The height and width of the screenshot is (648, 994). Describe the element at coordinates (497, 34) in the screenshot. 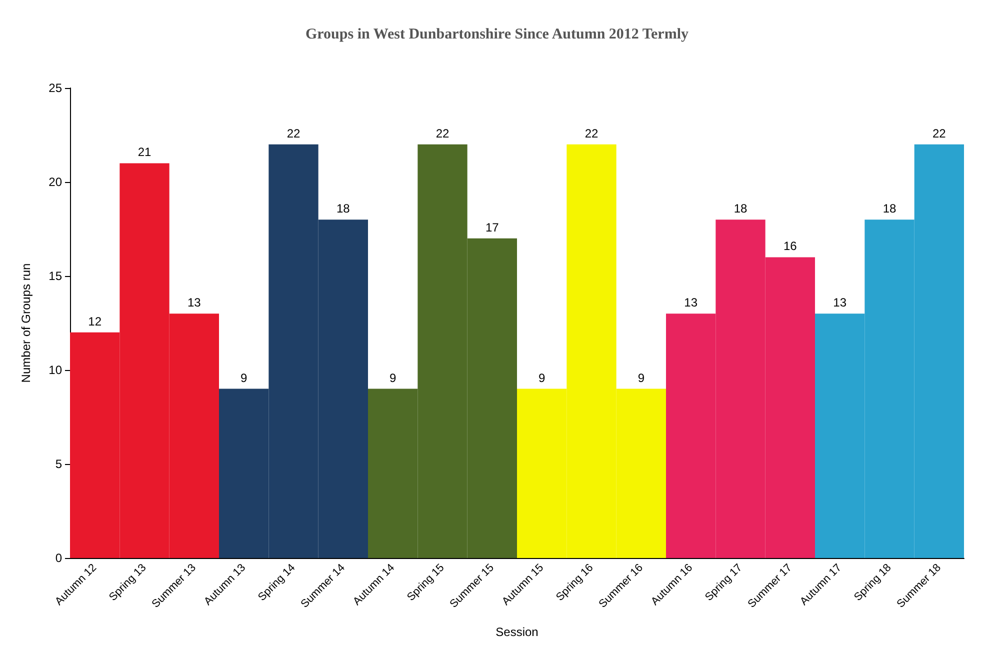

I see `chart-title: Groups in West Dunbartonshire Since Autumn 2012 Termly` at that location.